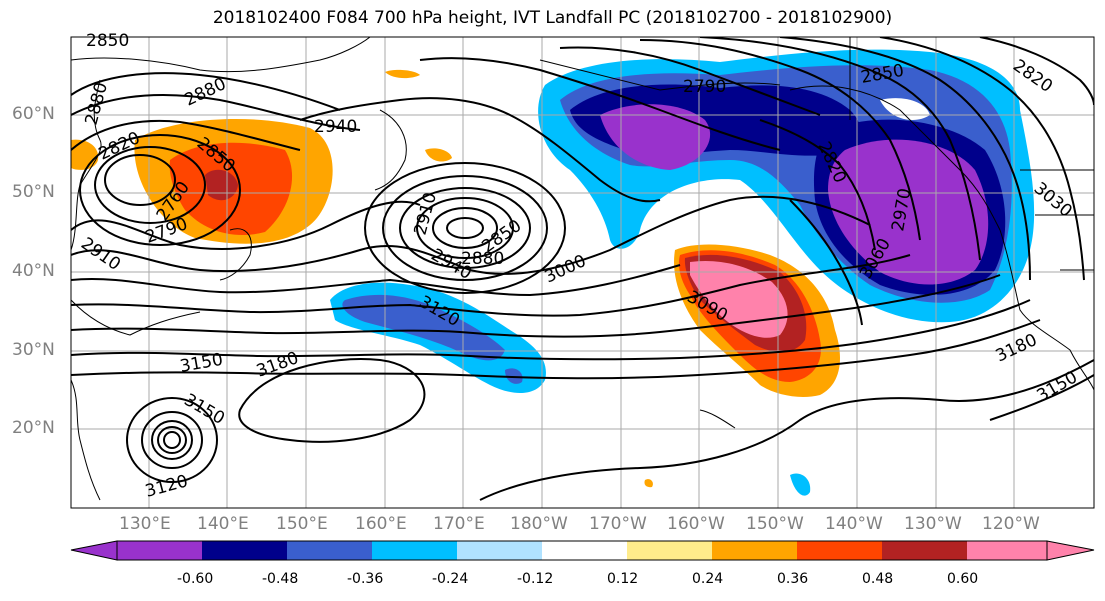 The height and width of the screenshot is (601, 1105). Describe the element at coordinates (280, 579) in the screenshot. I see `colorbar-tick-label: -0.48` at that location.